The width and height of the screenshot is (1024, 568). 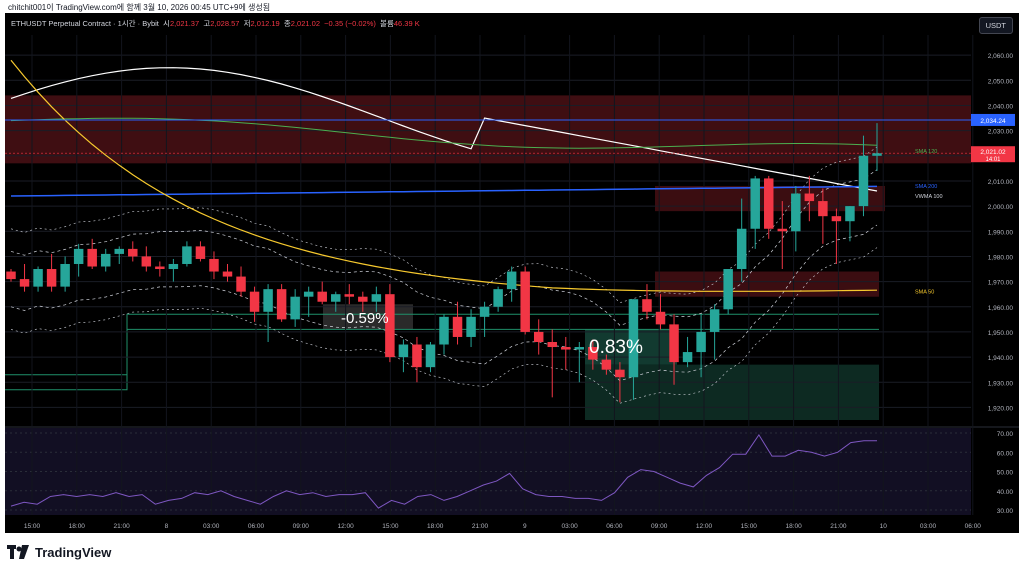 I want to click on y-tick-label: 2,050.00, so click(x=1001, y=81).